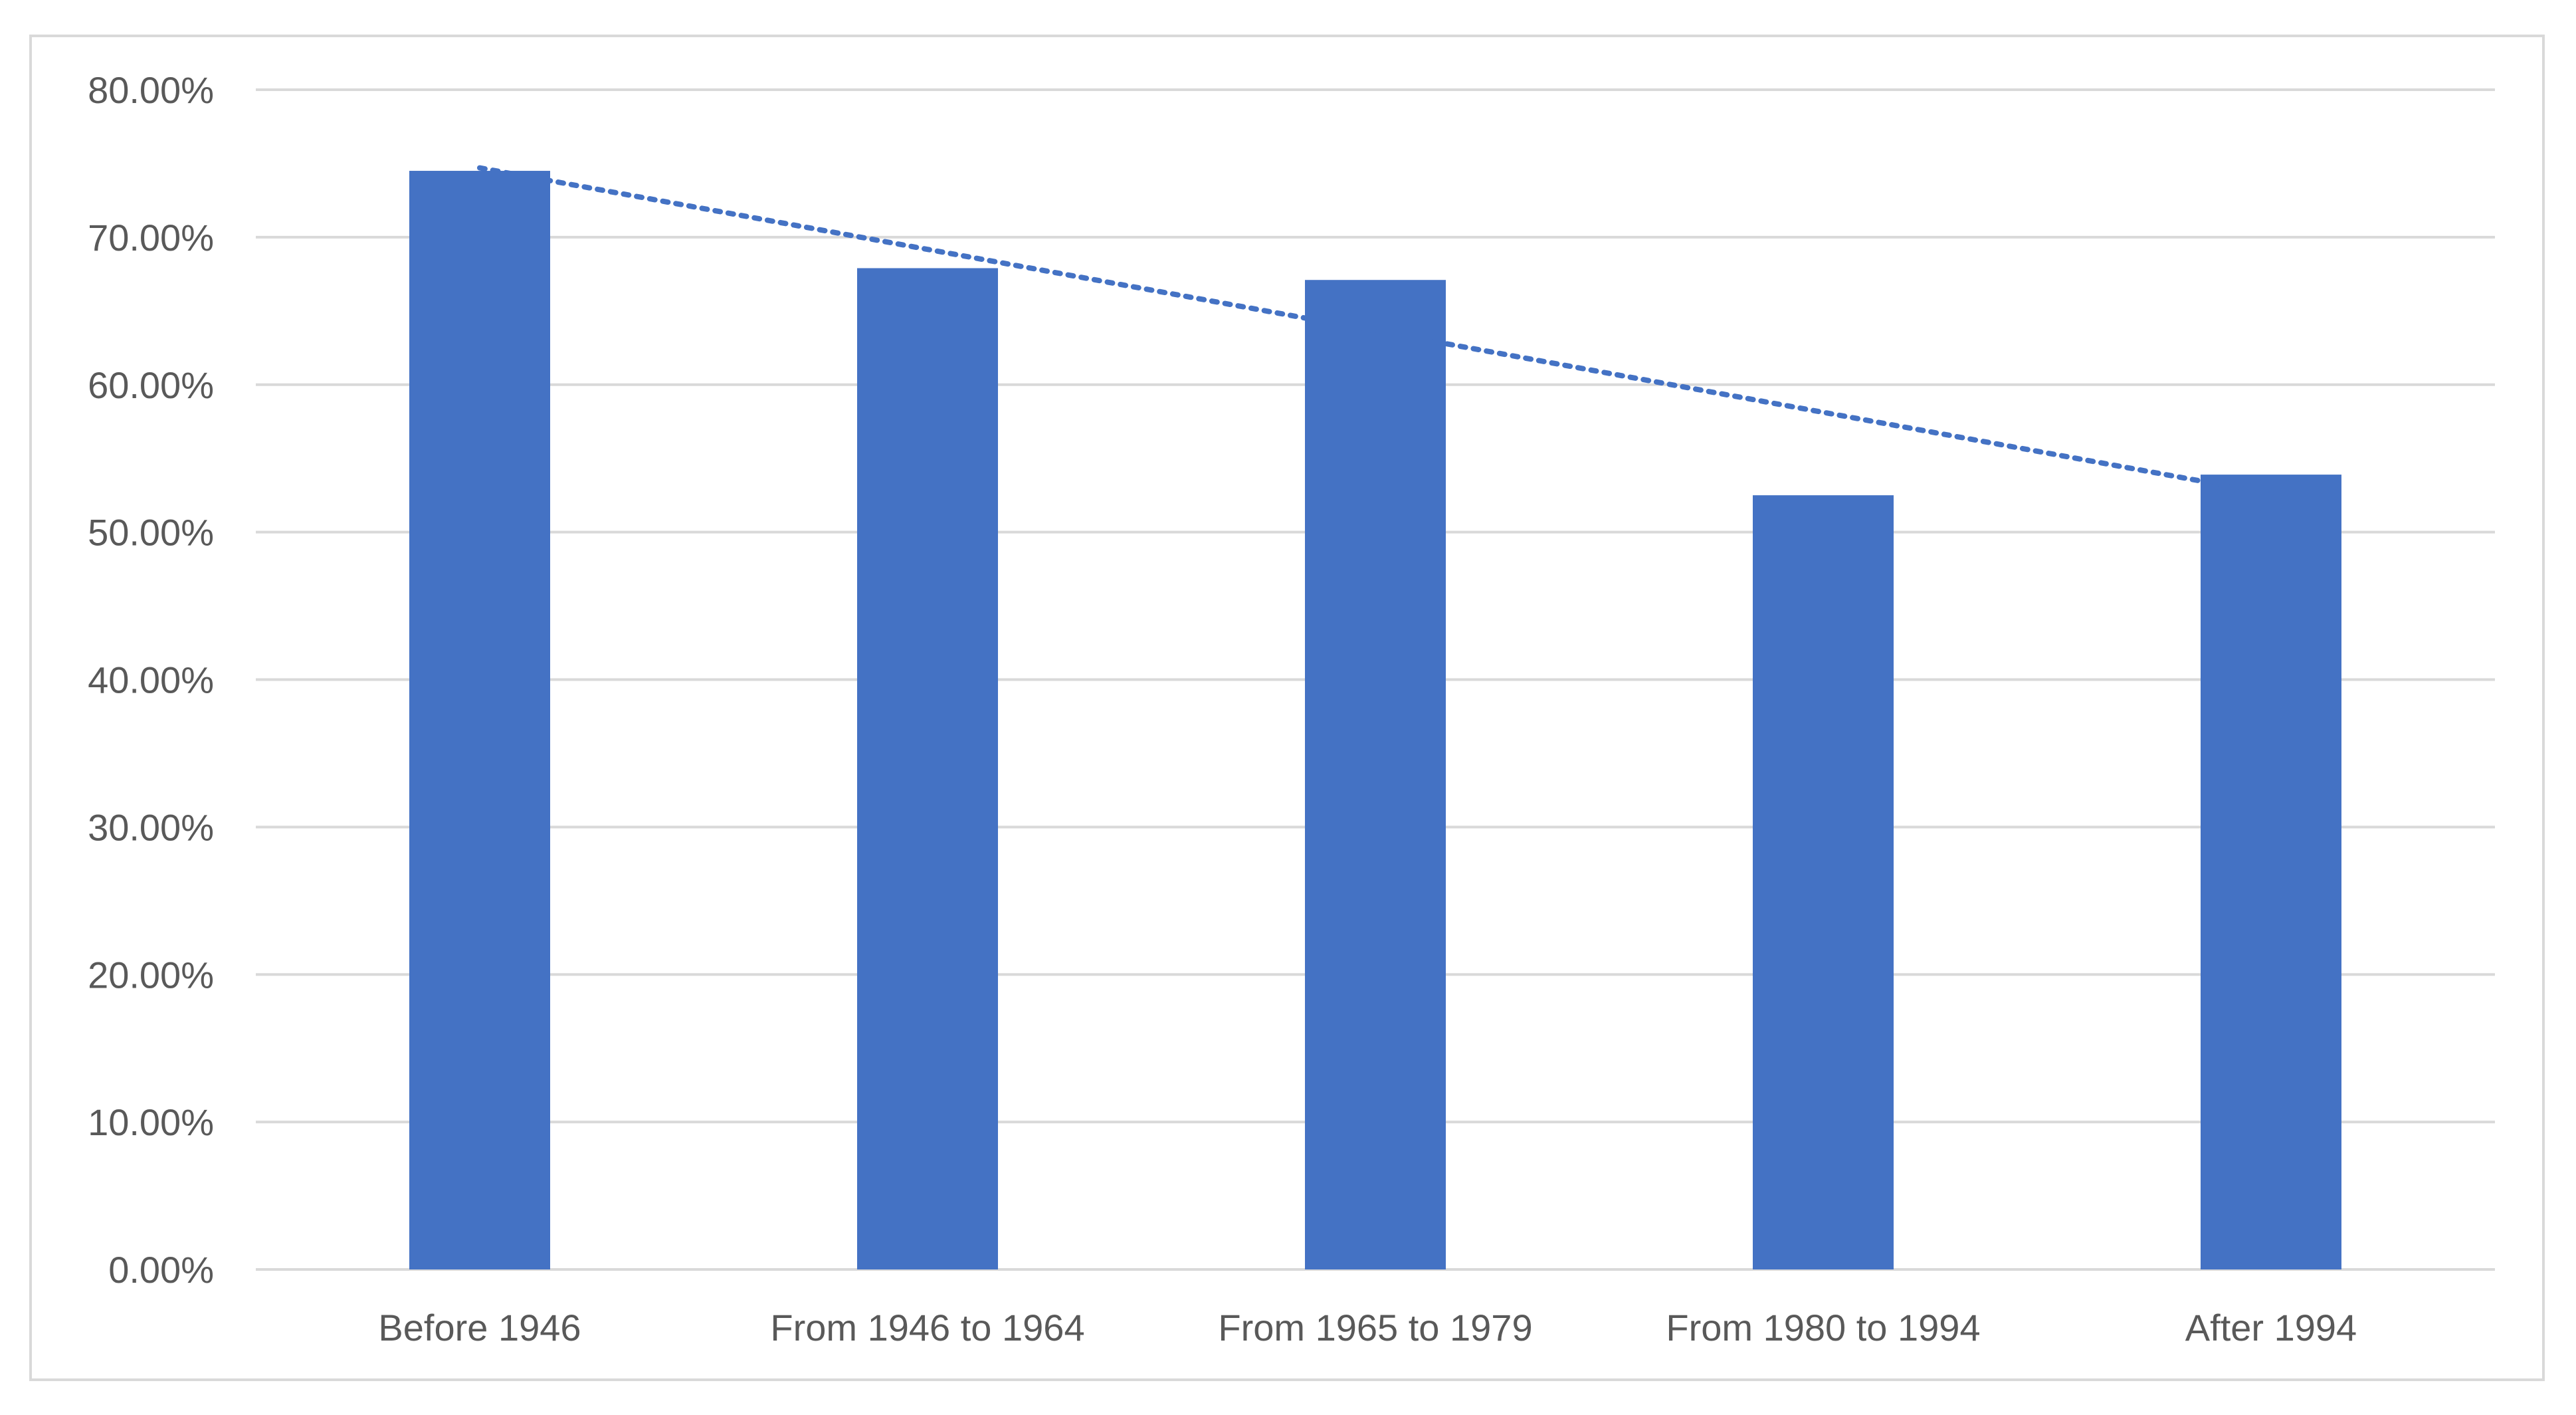 This screenshot has width=2576, height=1415. I want to click on y-tick-label: 50.00%, so click(151, 533).